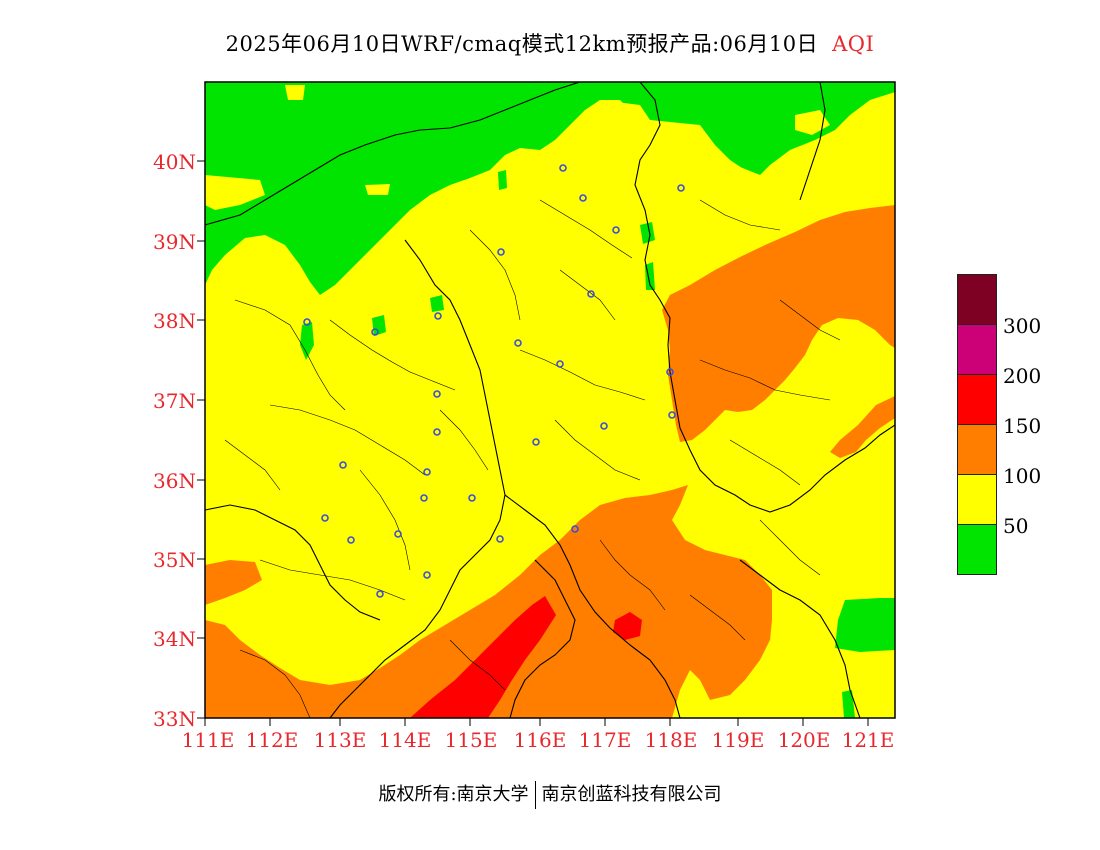 Image resolution: width=1100 pixels, height=850 pixels. What do you see at coordinates (405, 740) in the screenshot?
I see `lon-label: 114E` at bounding box center [405, 740].